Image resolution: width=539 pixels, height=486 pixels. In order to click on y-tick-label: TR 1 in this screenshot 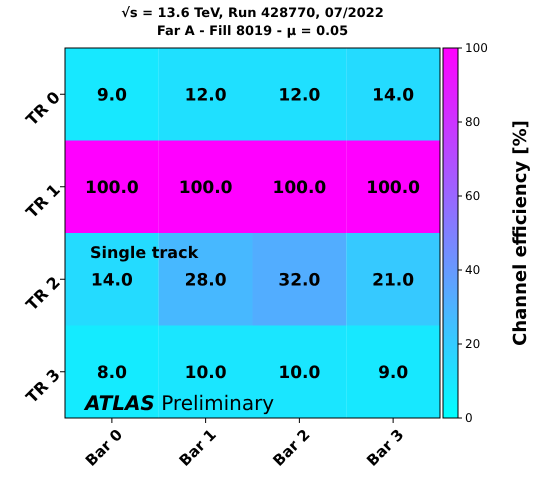, I will do `click(43, 201)`.